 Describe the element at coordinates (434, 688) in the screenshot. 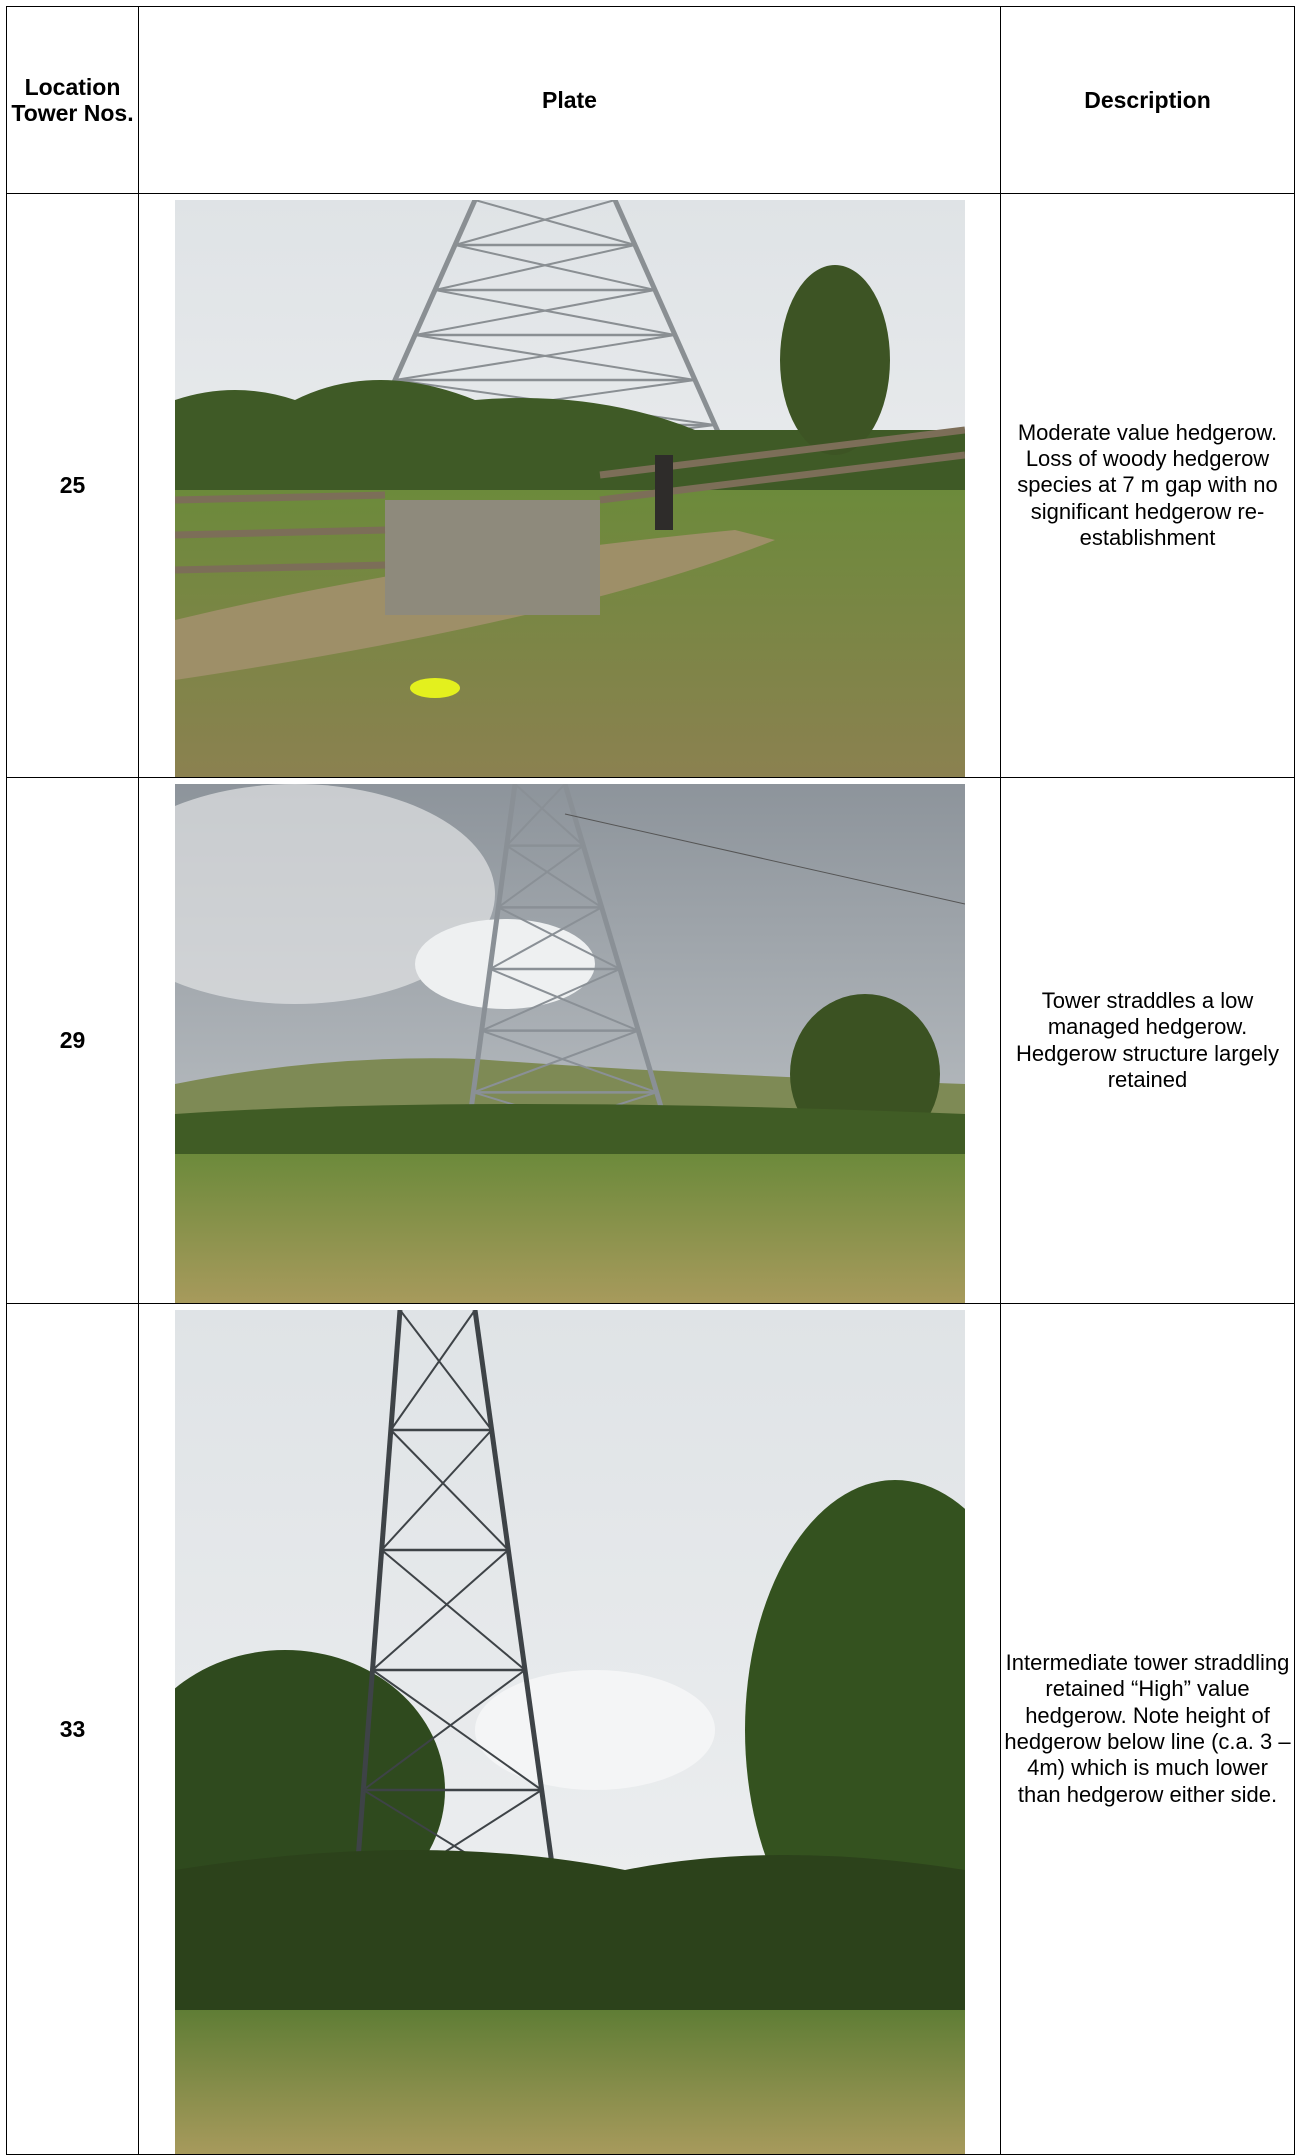

I see `bag` at that location.